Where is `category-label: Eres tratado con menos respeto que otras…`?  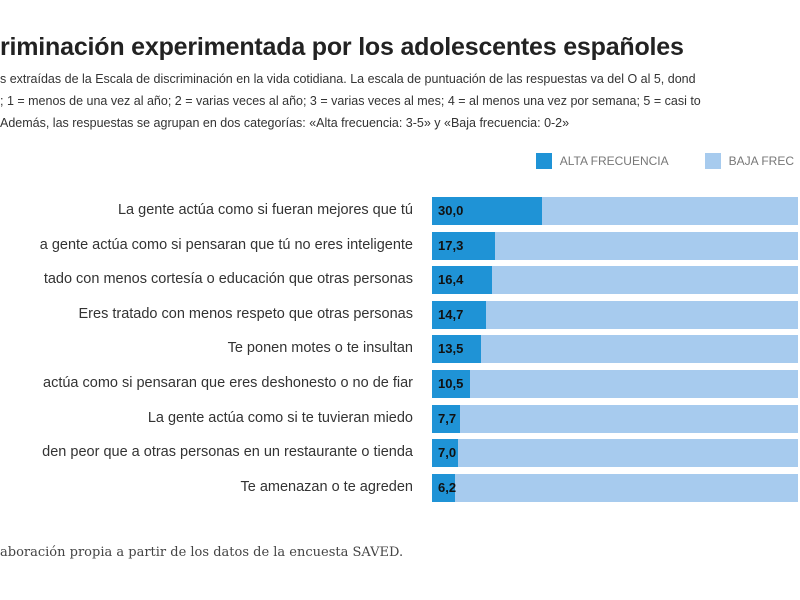
category-label: Eres tratado con menos respeto que otras… is located at coordinates (246, 313).